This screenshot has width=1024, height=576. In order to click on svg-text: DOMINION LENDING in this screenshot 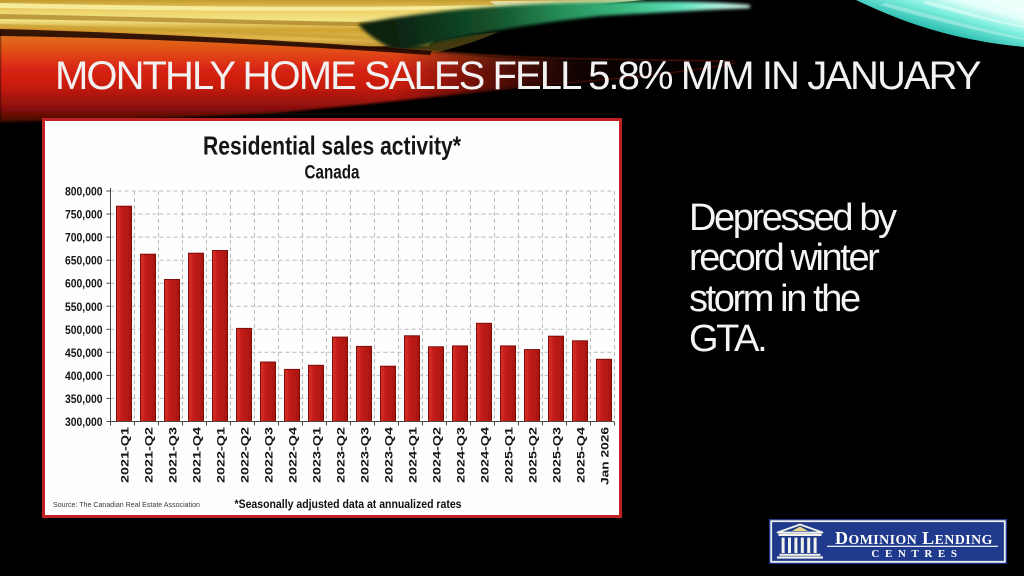, I will do `click(914, 538)`.